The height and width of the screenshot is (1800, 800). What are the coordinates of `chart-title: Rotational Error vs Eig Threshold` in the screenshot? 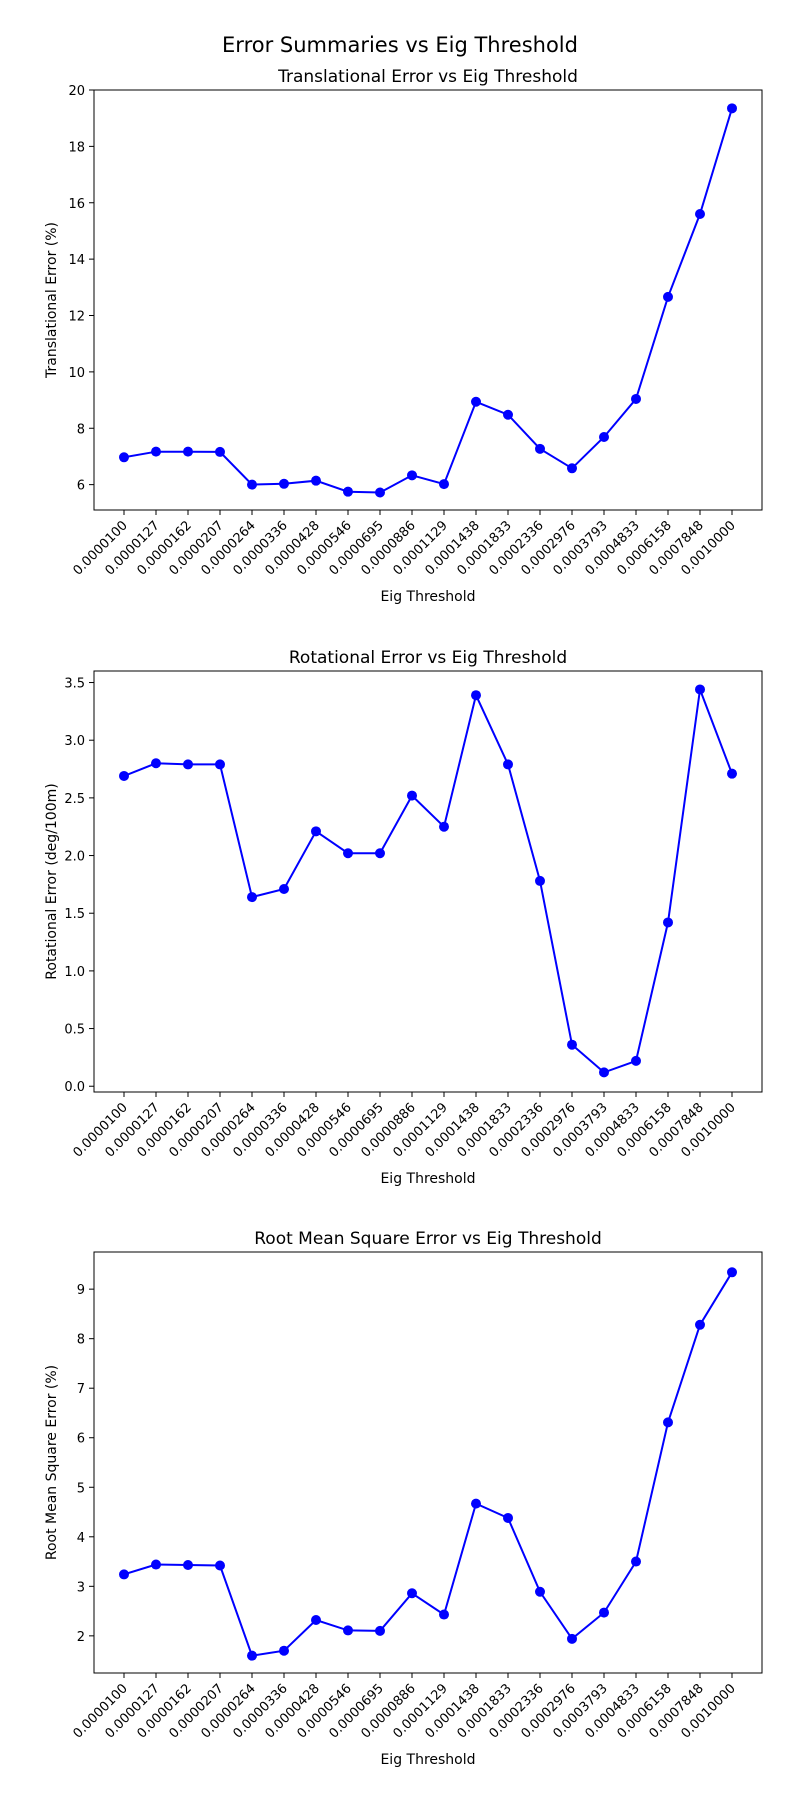 It's located at (428, 658).